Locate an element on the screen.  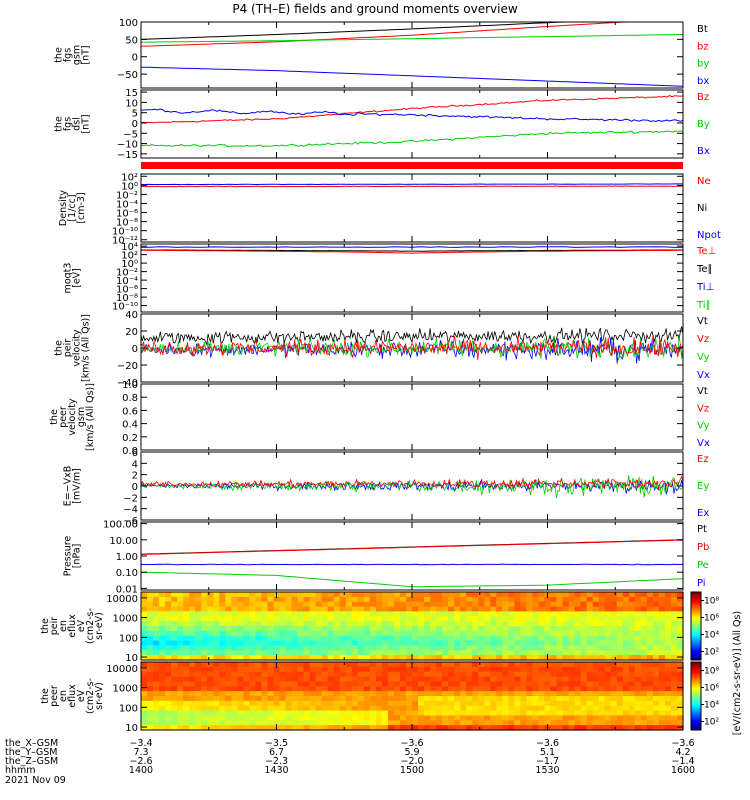
legend-label: Ne is located at coordinates (704, 181).